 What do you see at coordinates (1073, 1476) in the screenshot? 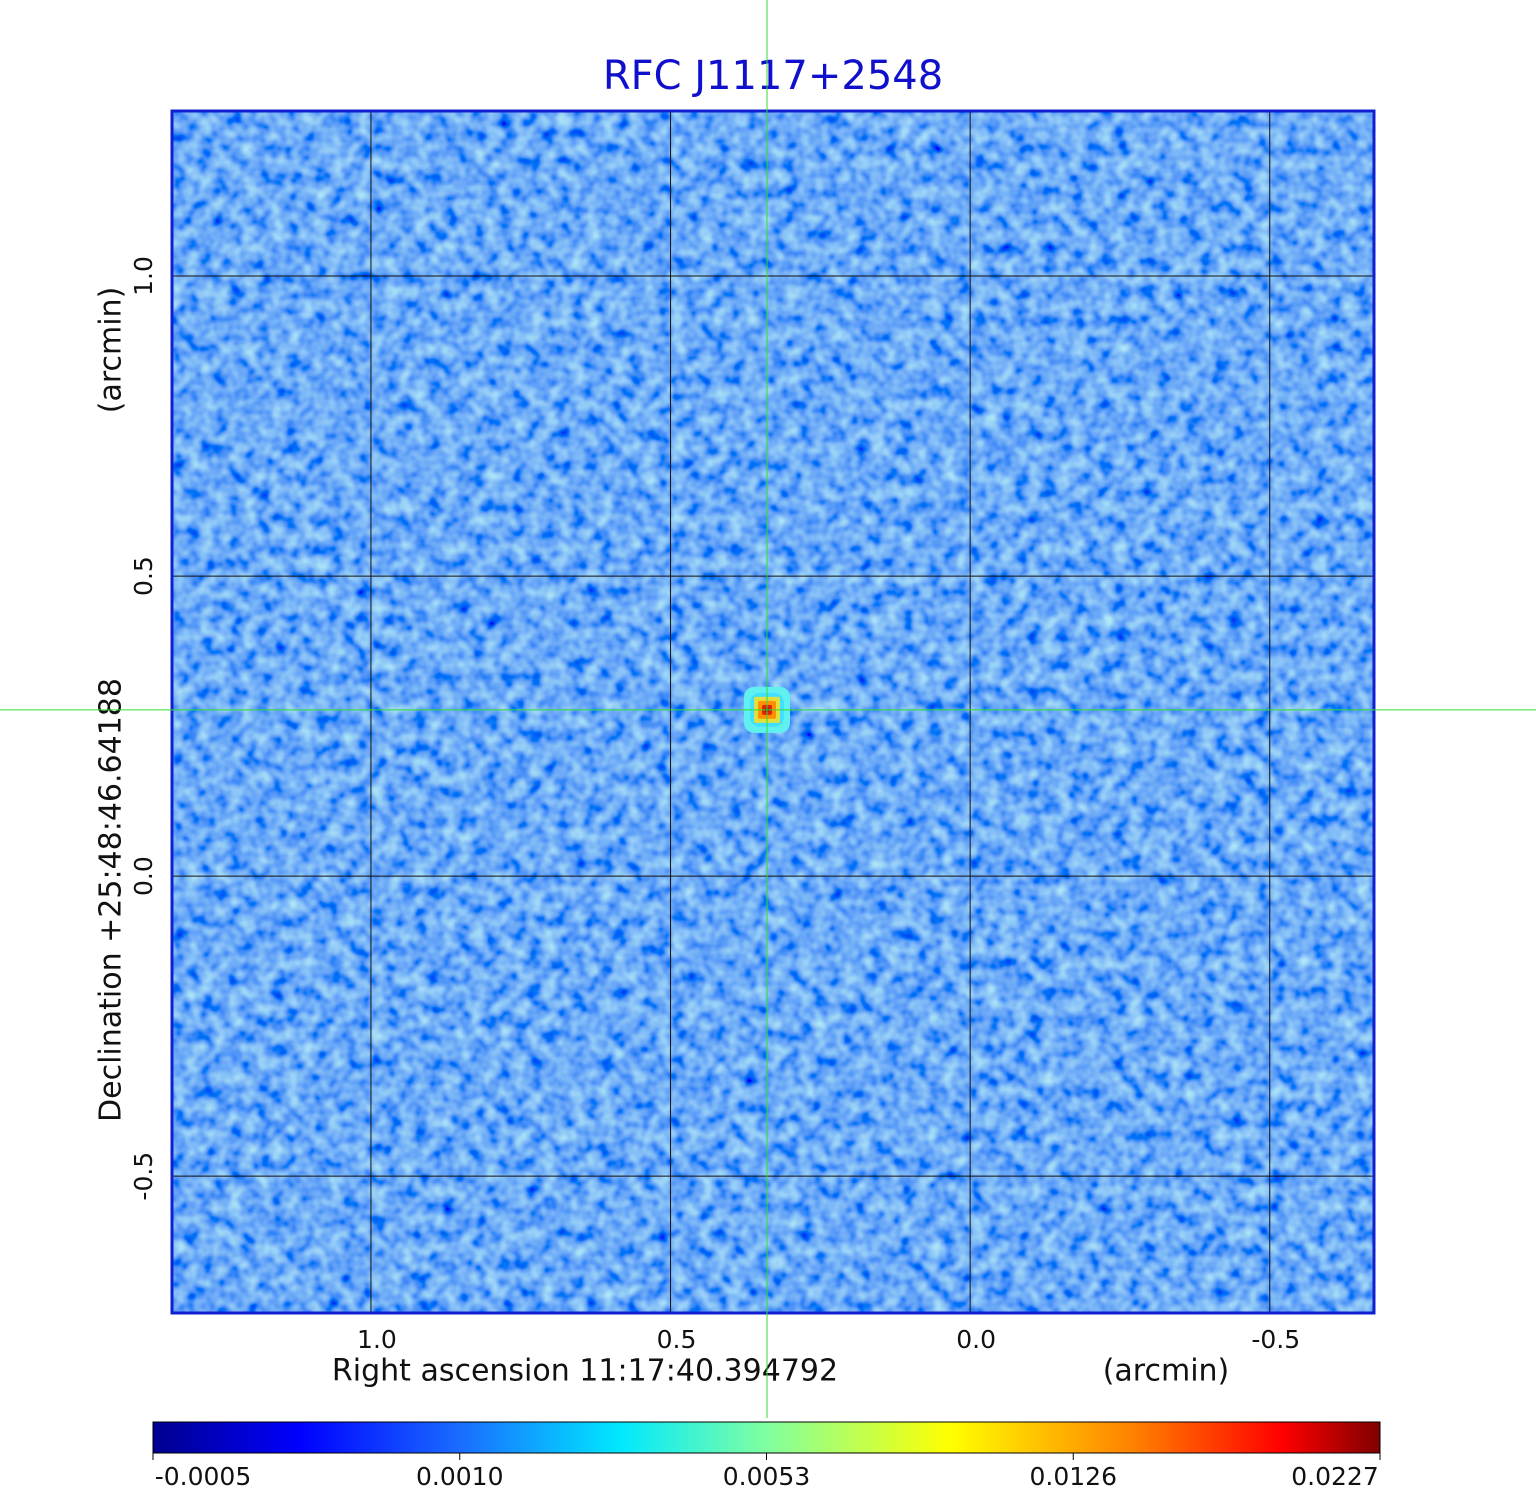
I see `colorbar-tick-label: 0.0126` at bounding box center [1073, 1476].